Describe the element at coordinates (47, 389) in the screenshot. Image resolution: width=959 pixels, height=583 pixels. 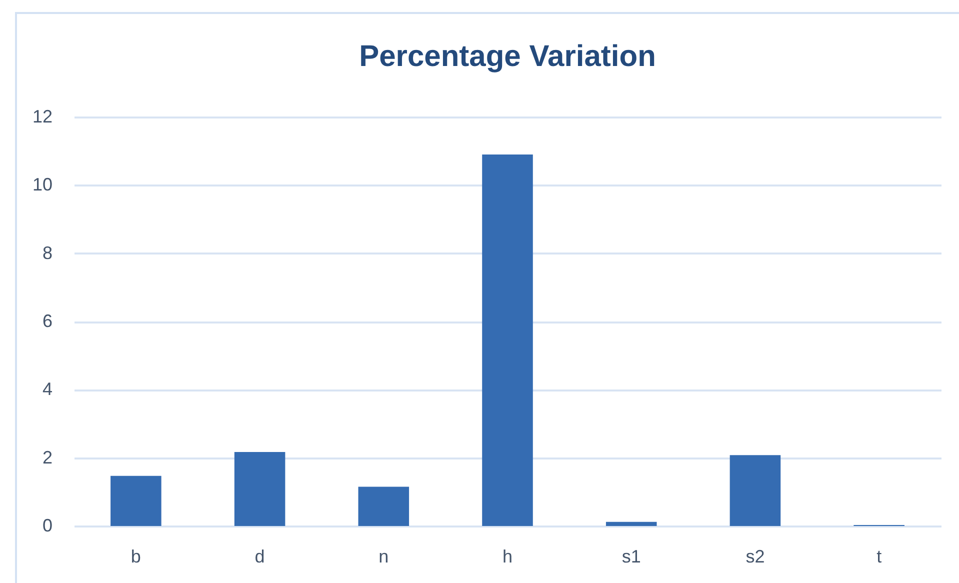
I see `y-tick-label: 4` at that location.